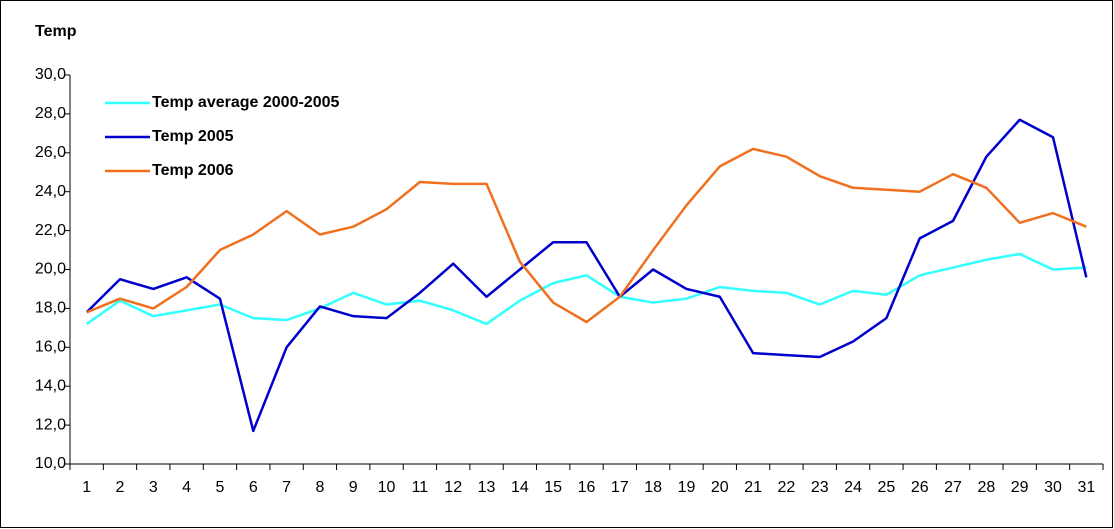  Describe the element at coordinates (219, 487) in the screenshot. I see `x-tick-label: 5` at that location.